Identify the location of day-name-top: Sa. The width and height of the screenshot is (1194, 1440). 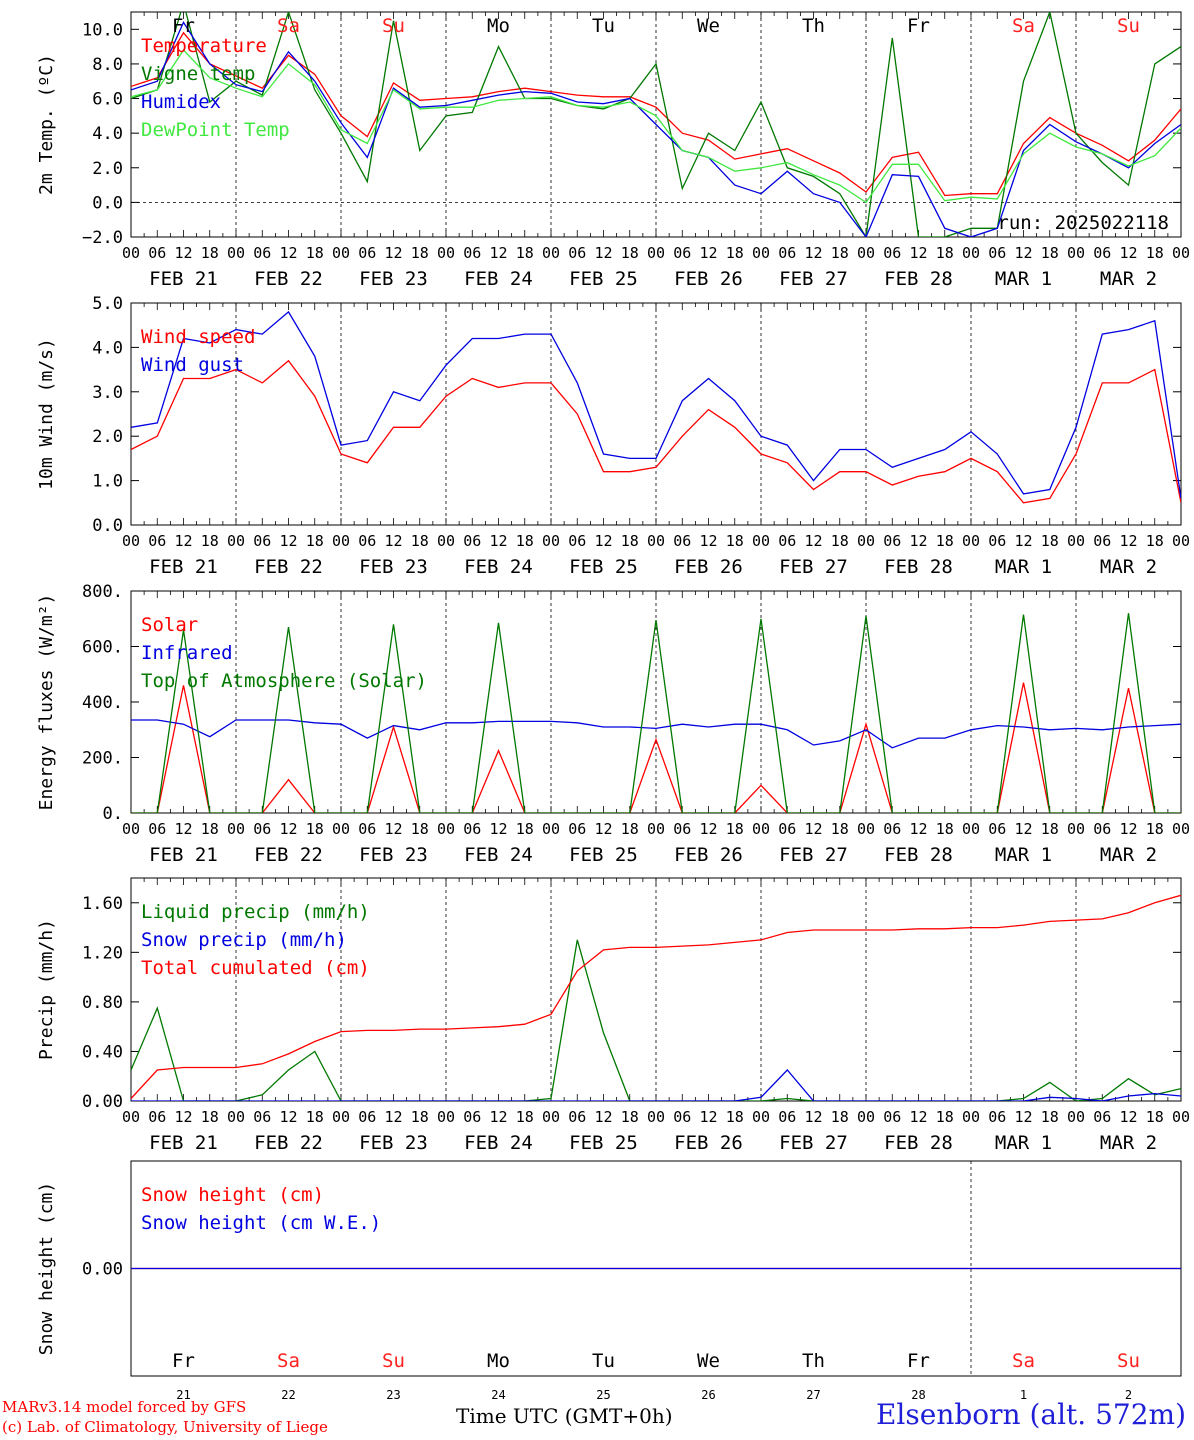
(288, 26).